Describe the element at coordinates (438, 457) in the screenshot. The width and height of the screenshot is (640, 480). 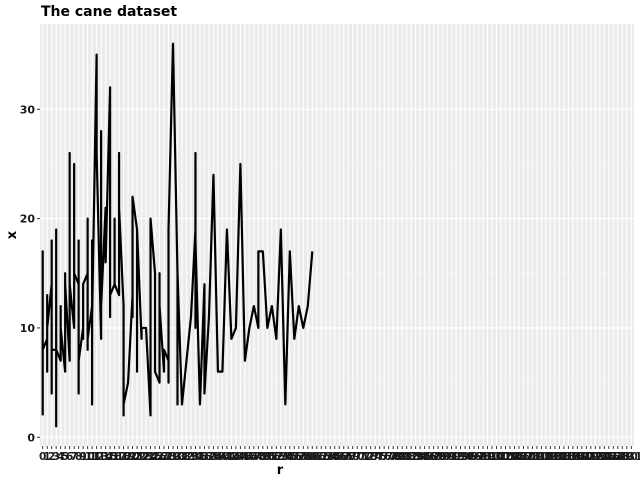
I see `x-tick-label: 88` at that location.